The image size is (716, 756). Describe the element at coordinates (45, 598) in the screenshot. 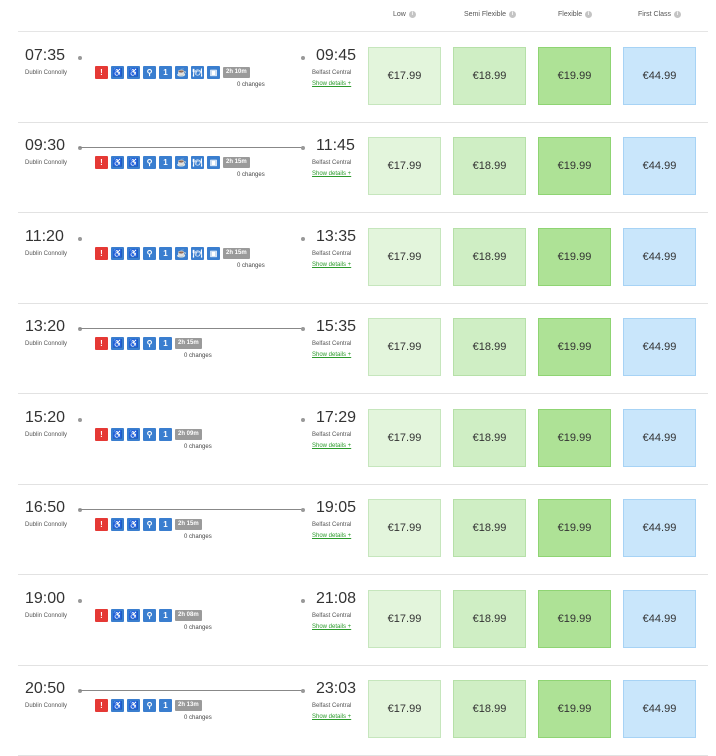

I see `departure-time: 19:00` at that location.